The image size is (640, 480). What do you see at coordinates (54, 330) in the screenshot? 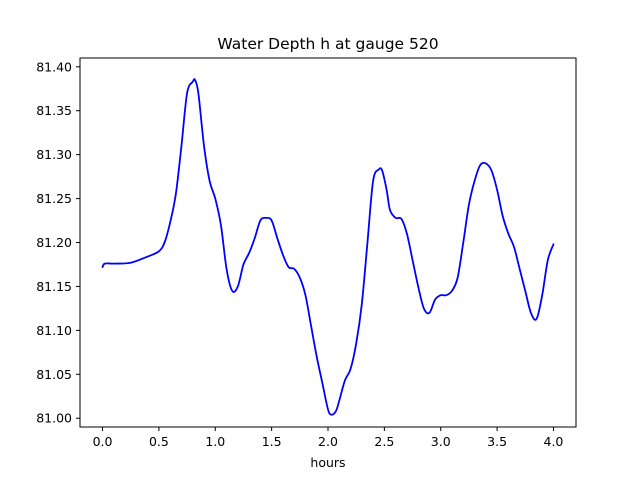
I see `y-tick-label: 81.10` at bounding box center [54, 330].